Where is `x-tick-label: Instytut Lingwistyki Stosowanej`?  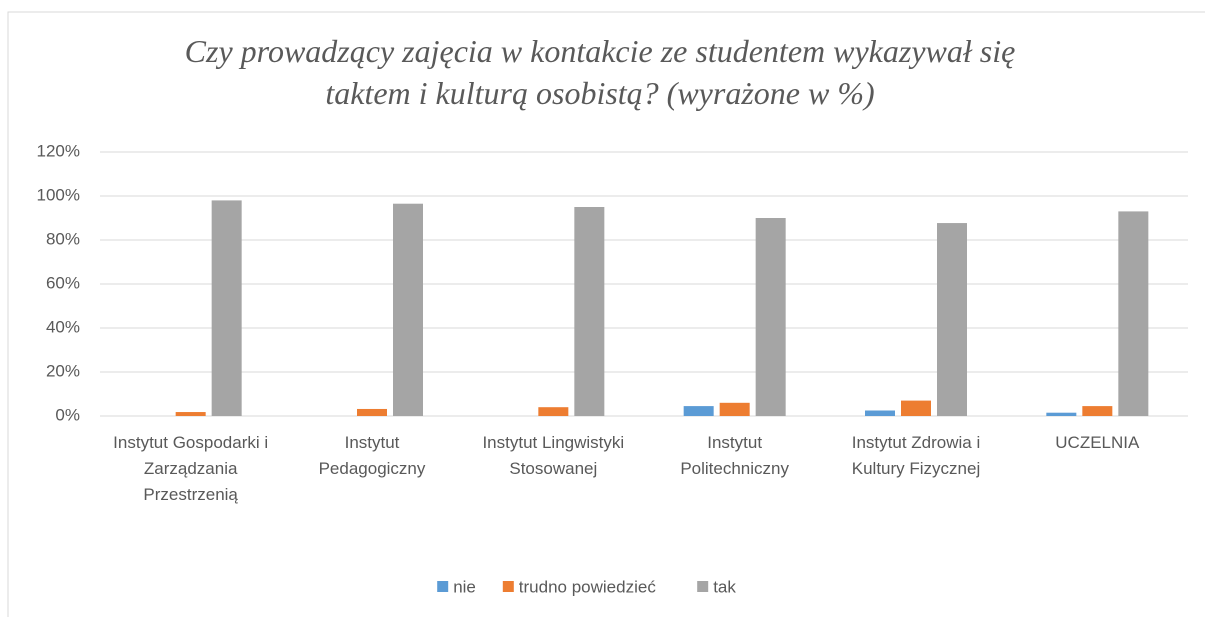 x-tick-label: Instytut Lingwistyki Stosowanej is located at coordinates (553, 455).